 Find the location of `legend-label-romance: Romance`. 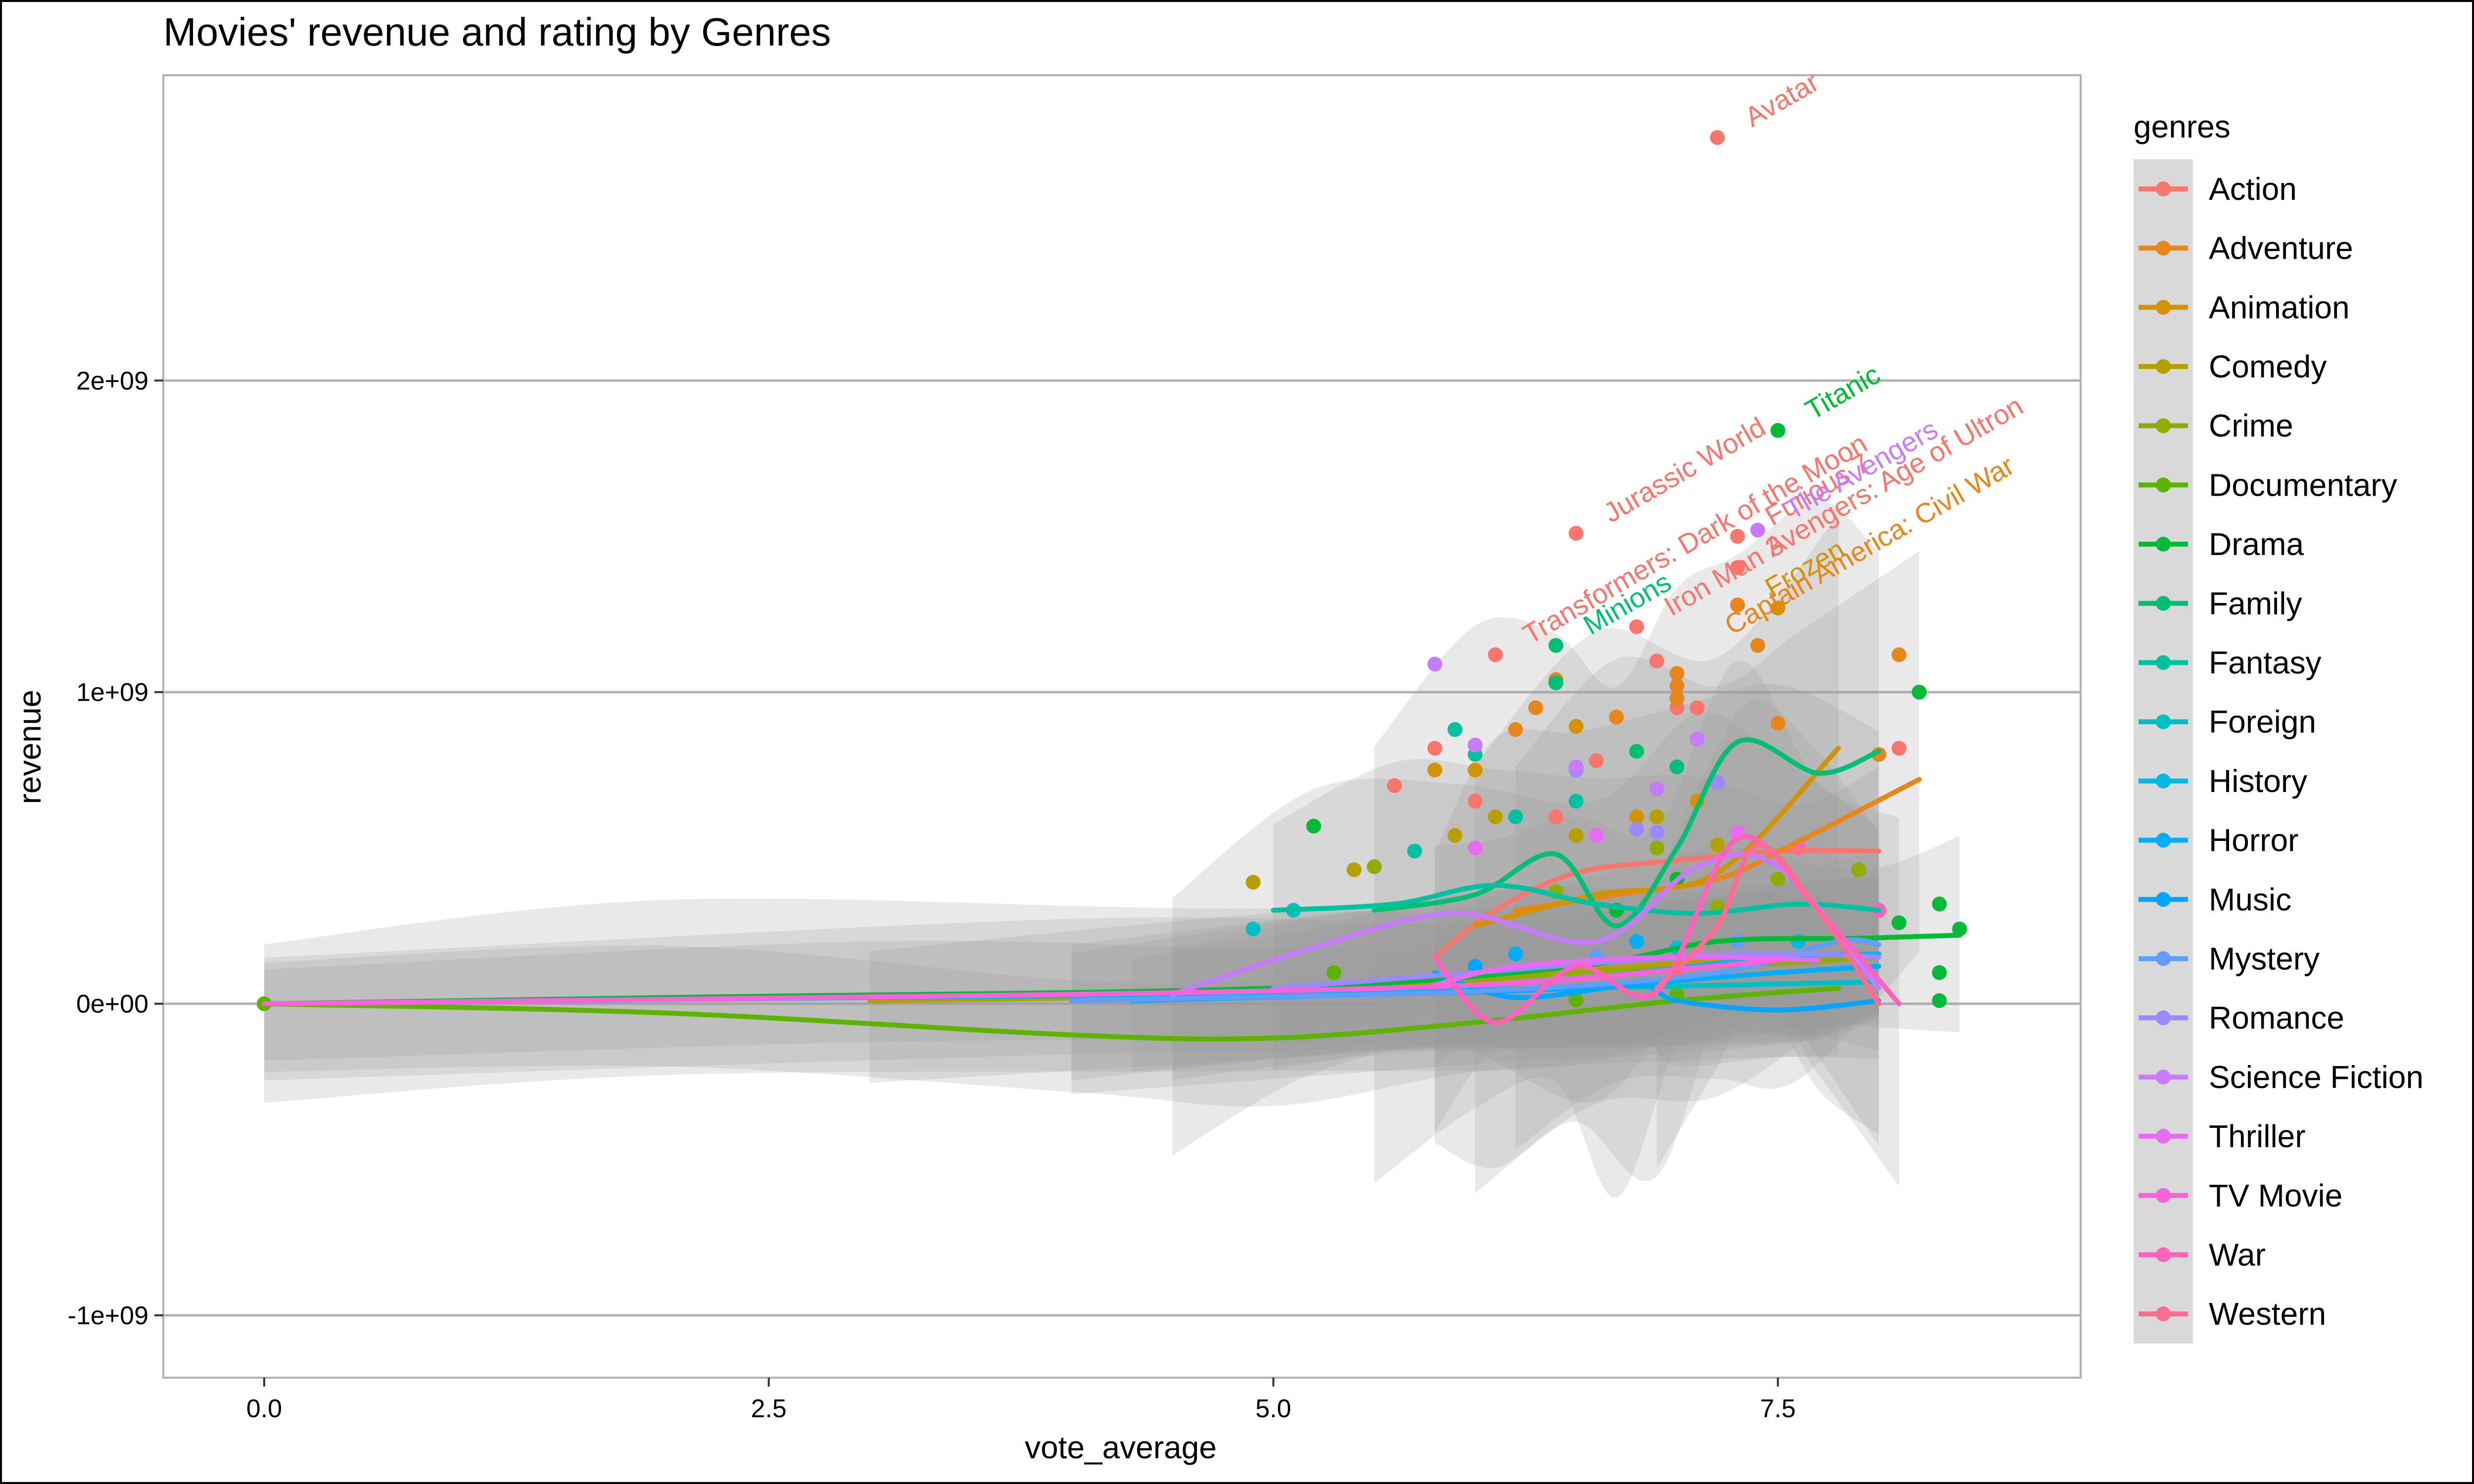

legend-label-romance: Romance is located at coordinates (2277, 1018).